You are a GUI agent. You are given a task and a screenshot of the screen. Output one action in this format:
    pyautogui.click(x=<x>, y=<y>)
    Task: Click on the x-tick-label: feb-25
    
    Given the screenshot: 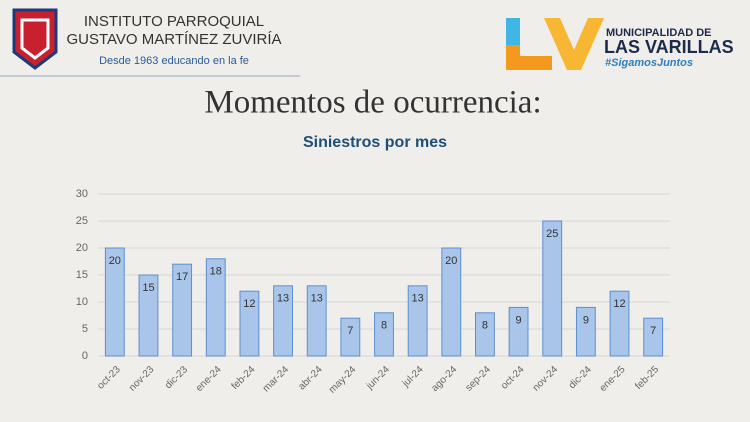 What is the action you would take?
    pyautogui.click(x=647, y=378)
    